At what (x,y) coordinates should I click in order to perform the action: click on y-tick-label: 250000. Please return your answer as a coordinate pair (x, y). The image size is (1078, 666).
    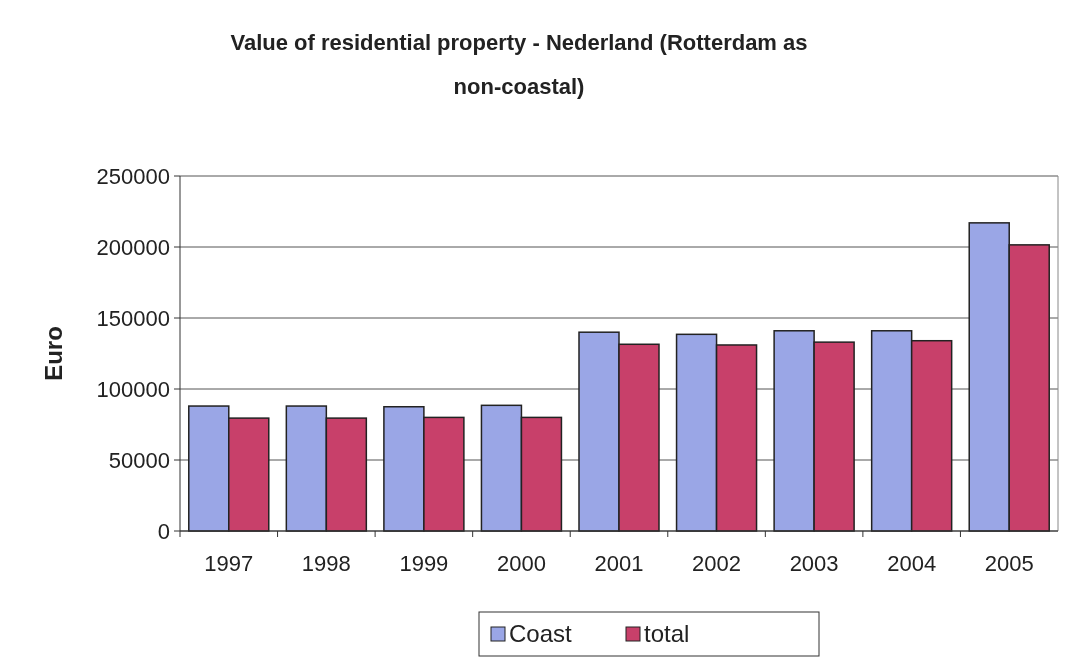
    Looking at the image, I should click on (133, 176).